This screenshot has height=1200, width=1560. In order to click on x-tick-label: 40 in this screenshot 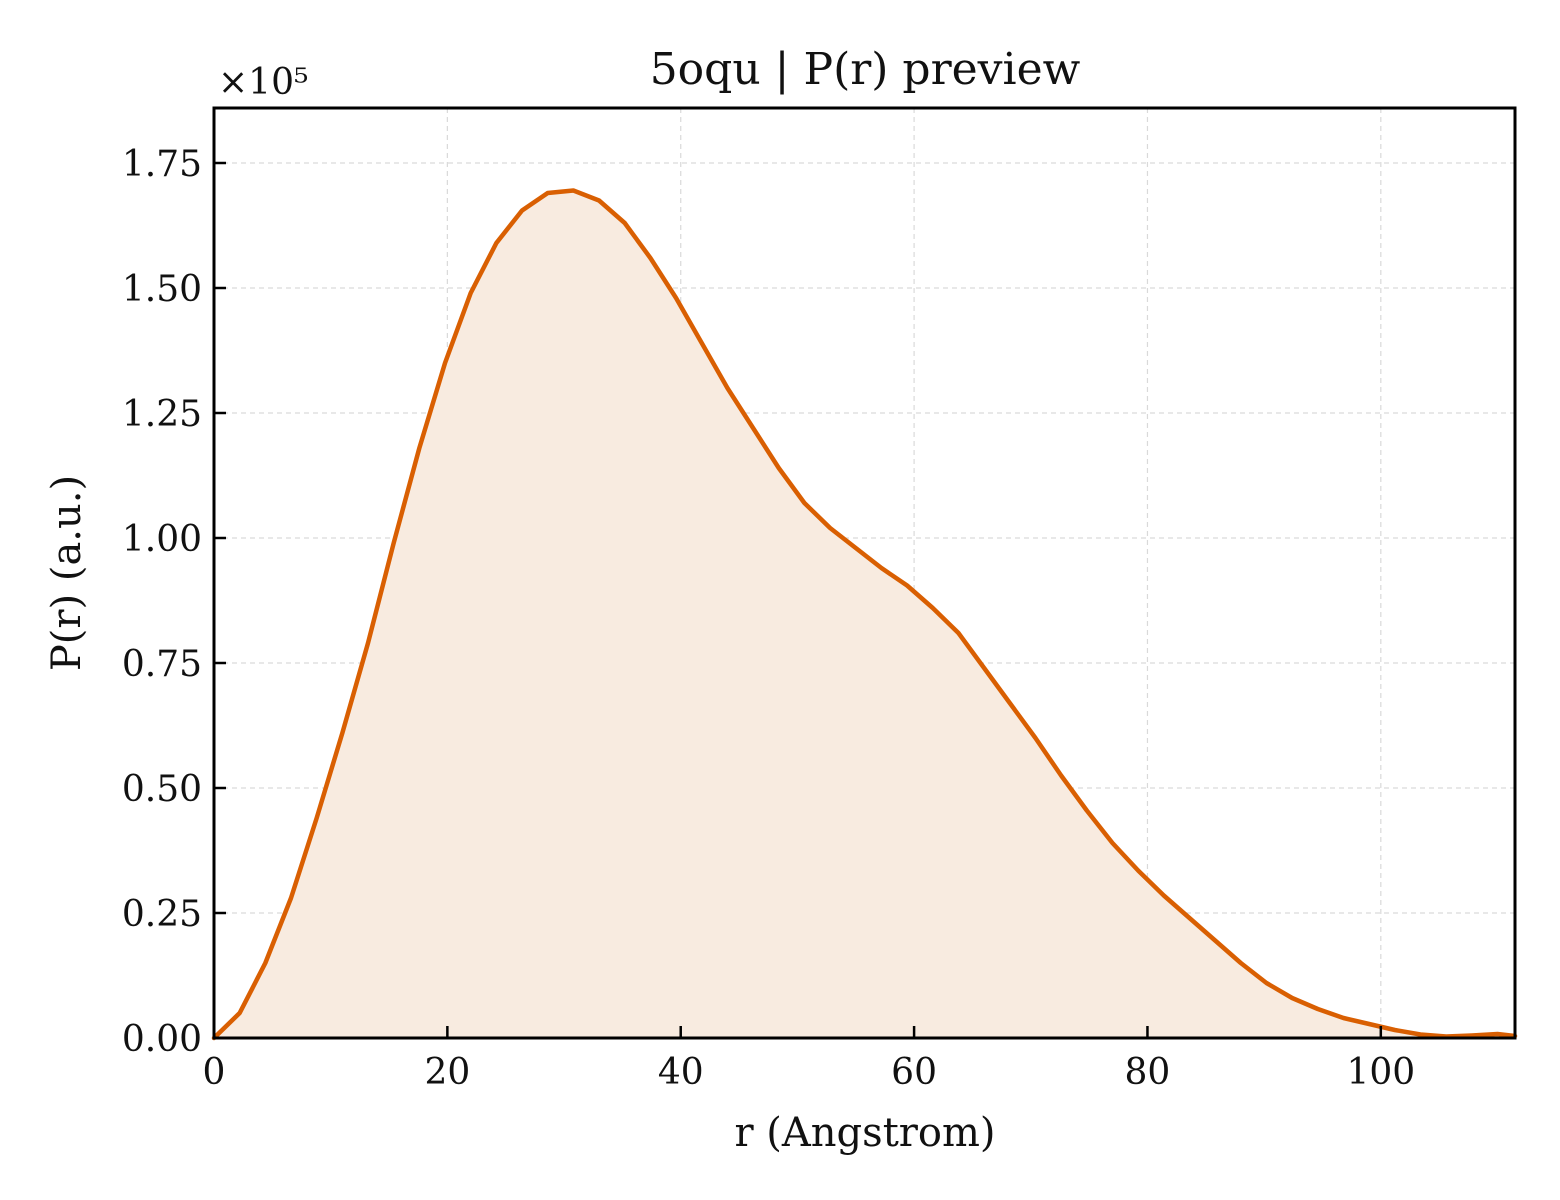, I will do `click(681, 1072)`.